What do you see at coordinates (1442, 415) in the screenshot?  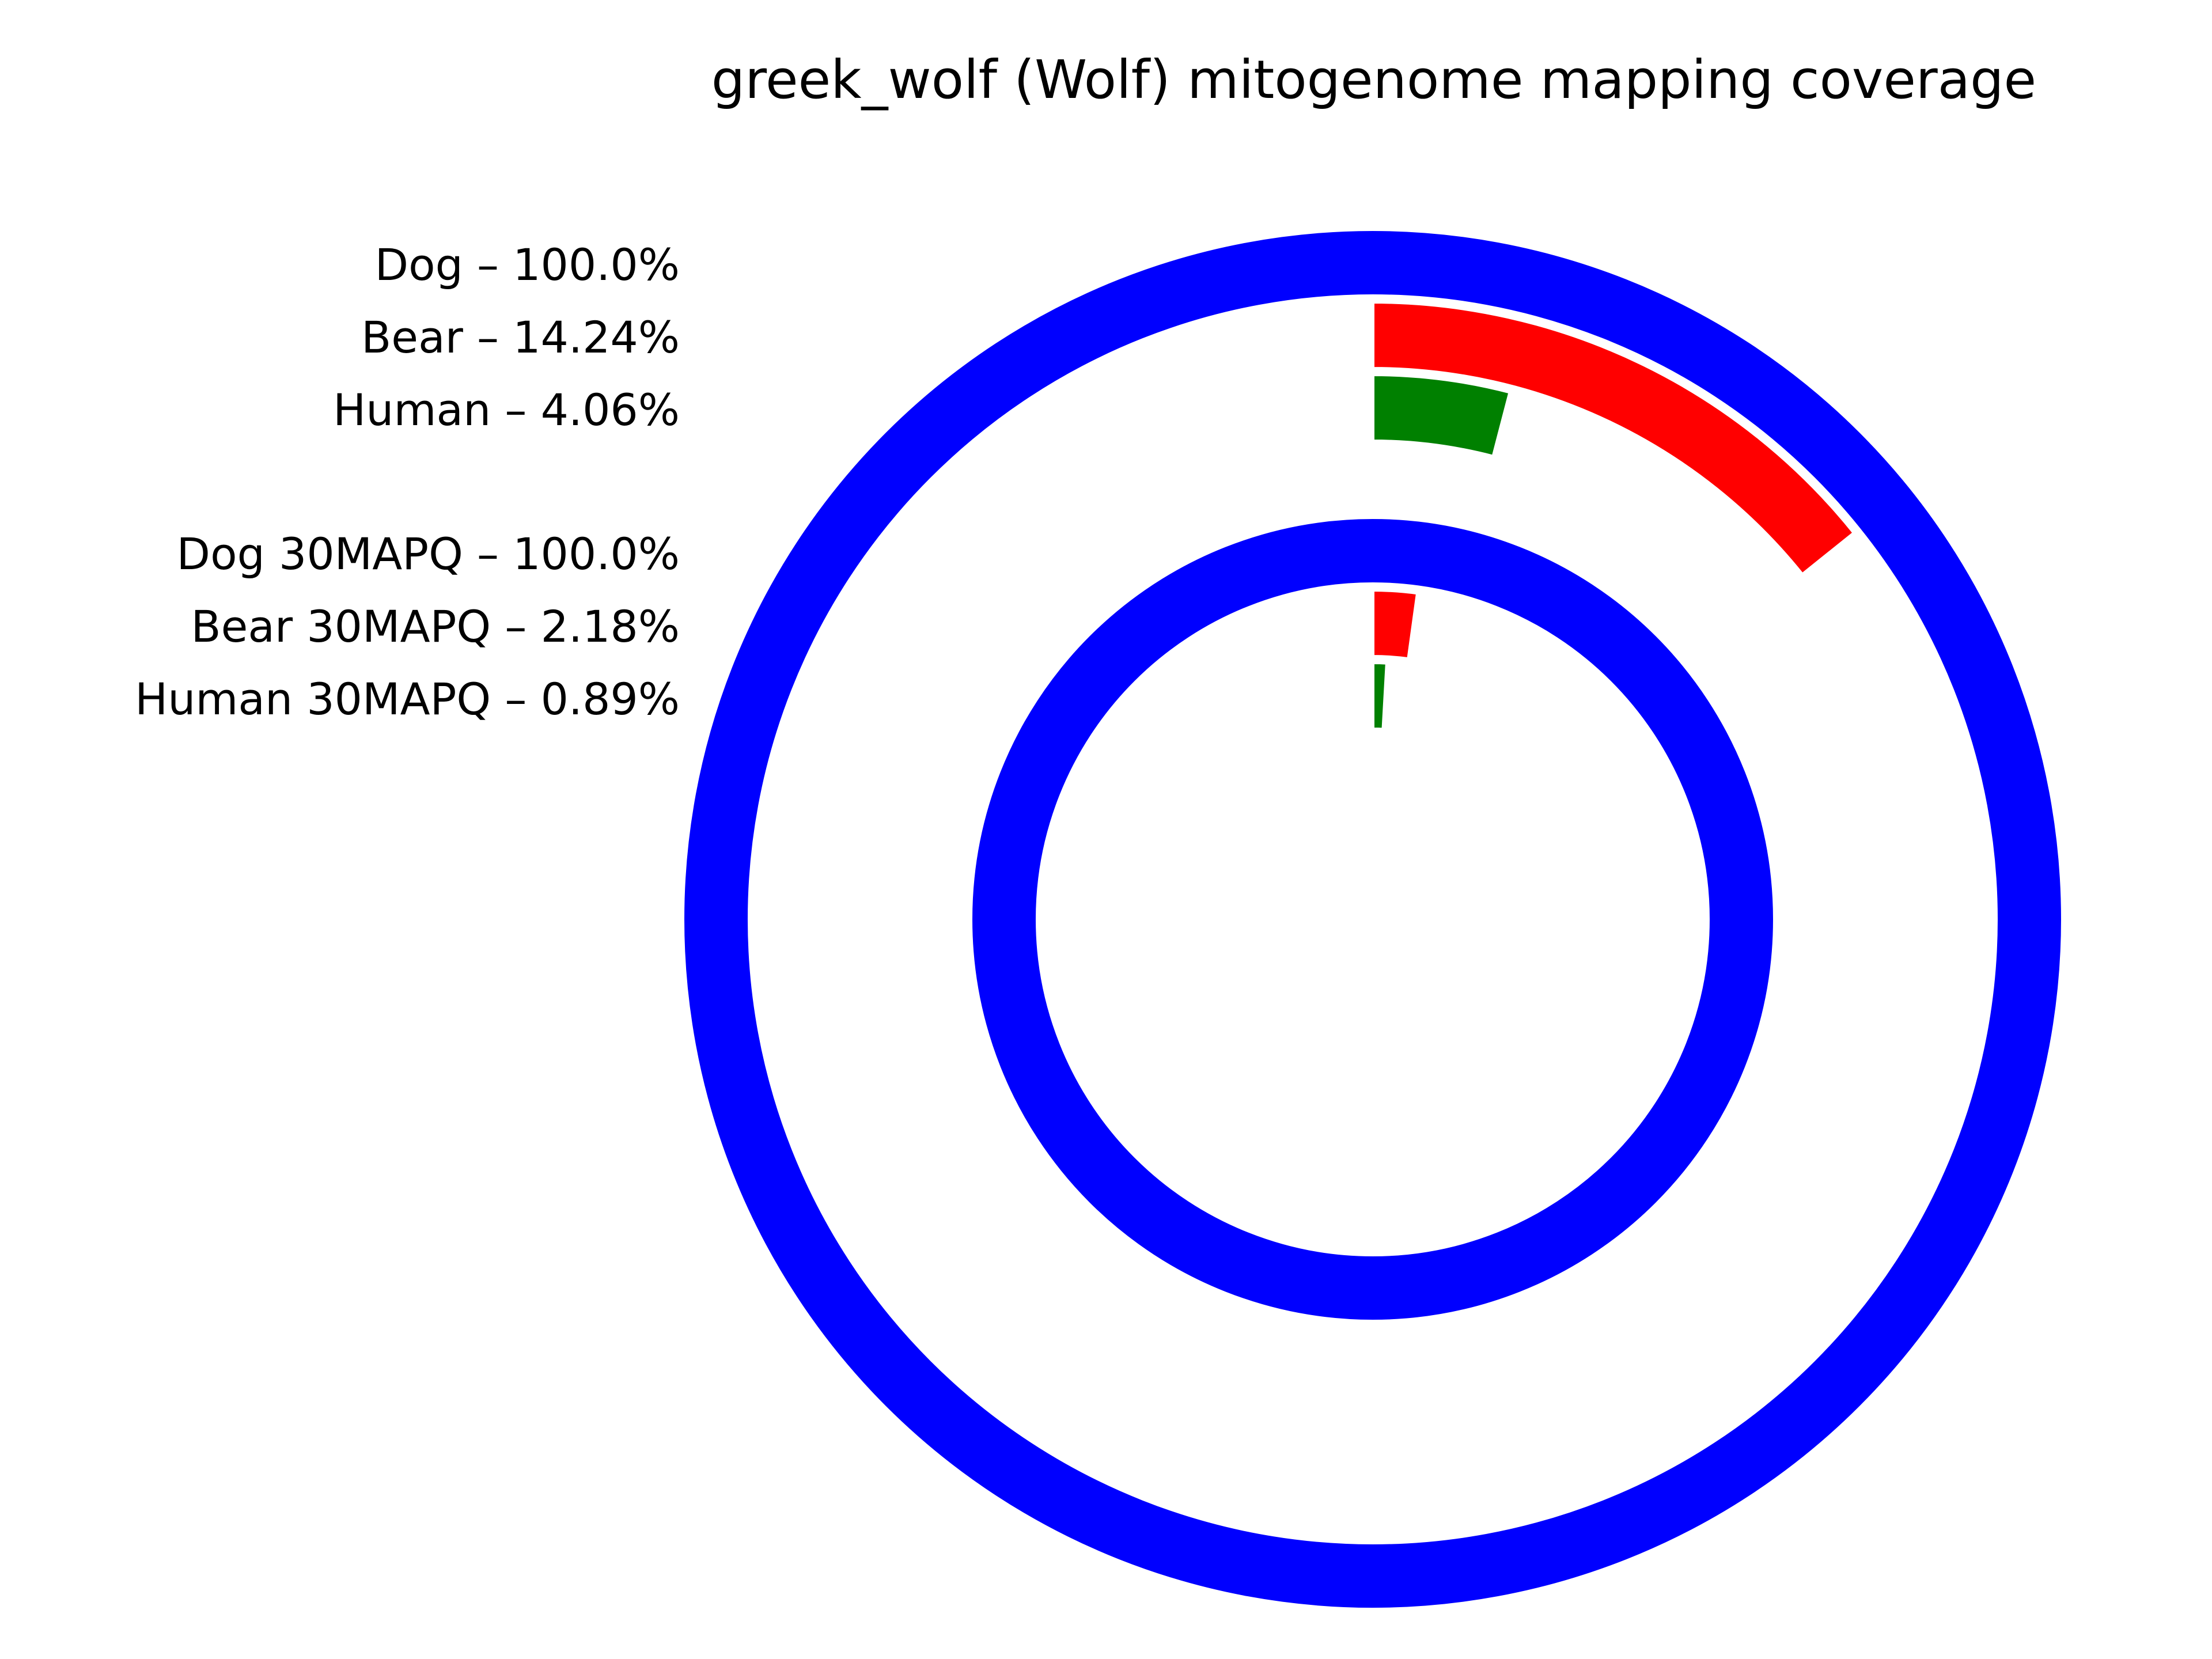 I see `ring-bar-human` at bounding box center [1442, 415].